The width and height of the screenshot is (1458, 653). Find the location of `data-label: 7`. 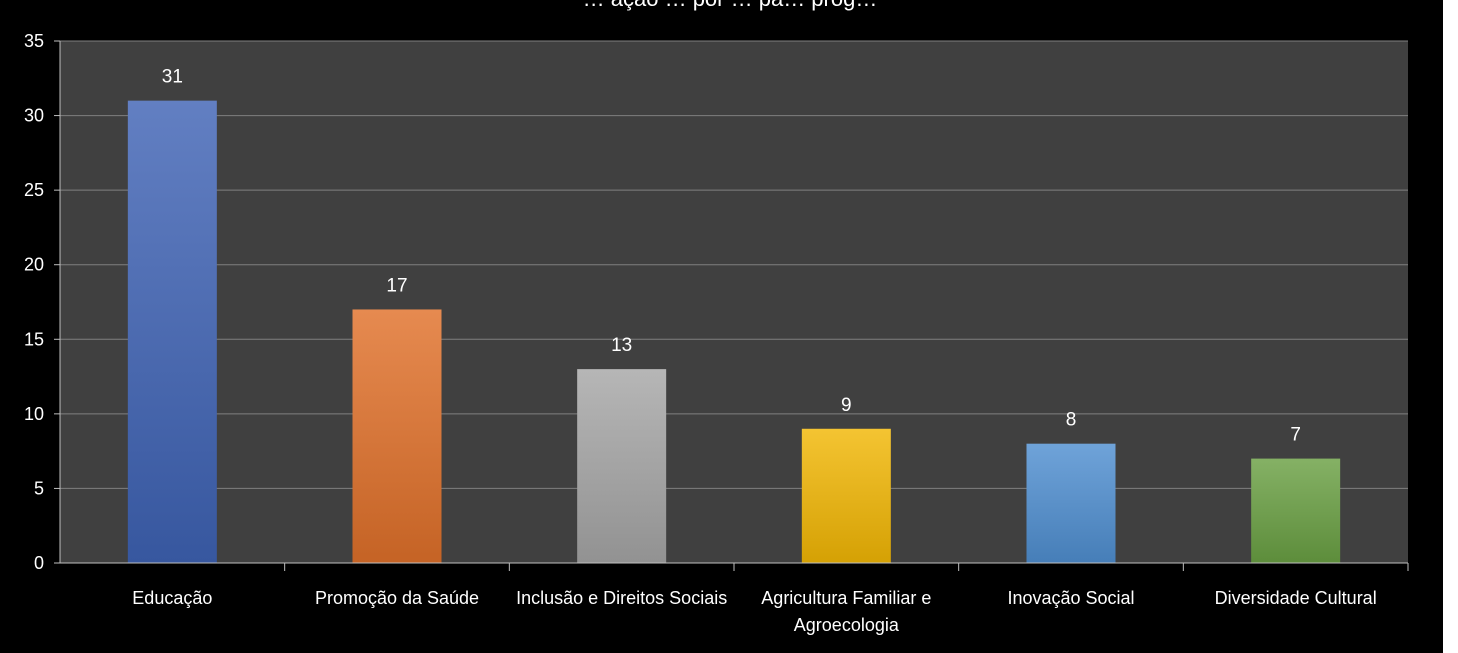

data-label: 7 is located at coordinates (1295, 435).